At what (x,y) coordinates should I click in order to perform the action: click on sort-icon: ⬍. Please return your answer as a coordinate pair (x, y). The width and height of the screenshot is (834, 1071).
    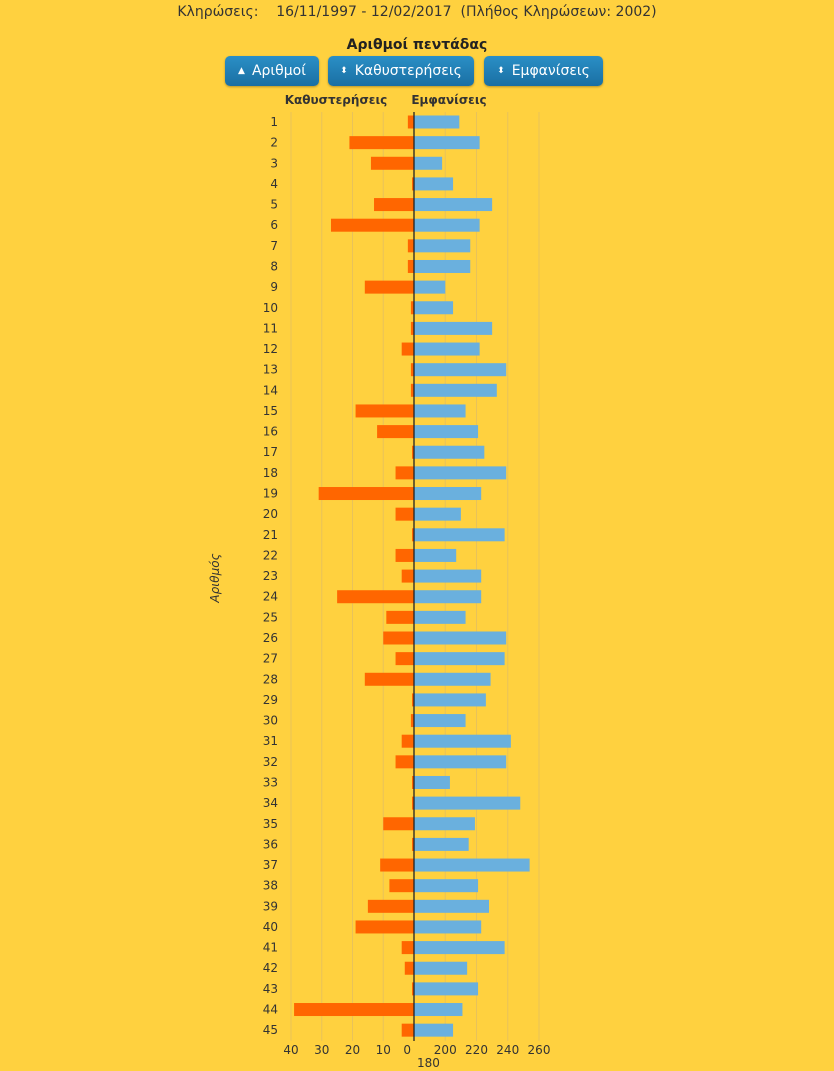
    Looking at the image, I should click on (501, 71).